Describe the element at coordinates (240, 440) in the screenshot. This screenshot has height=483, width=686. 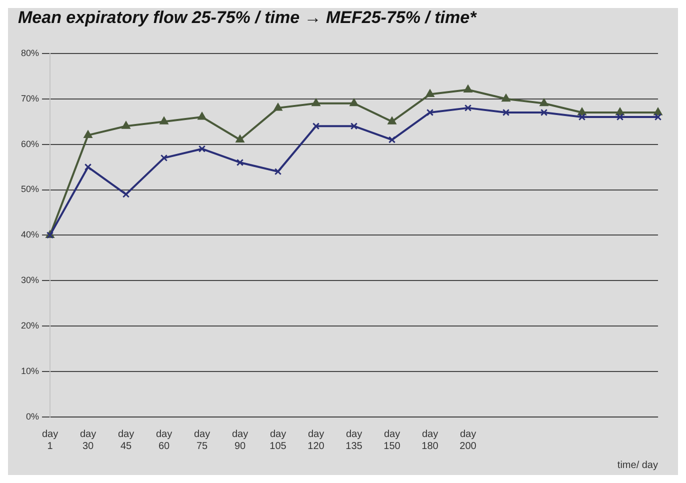
I see `x-tick-label: day 90` at that location.